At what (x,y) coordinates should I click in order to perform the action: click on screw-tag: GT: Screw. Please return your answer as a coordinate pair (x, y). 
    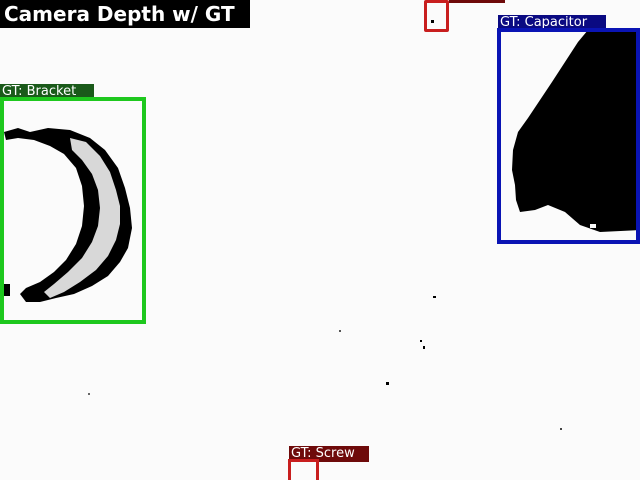
    Looking at the image, I should click on (329, 454).